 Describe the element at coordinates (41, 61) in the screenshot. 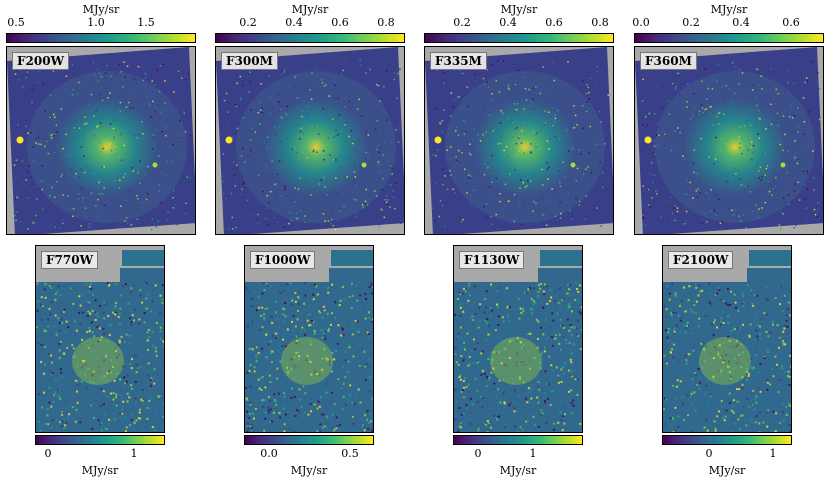

I see `filter-label: F200W` at that location.